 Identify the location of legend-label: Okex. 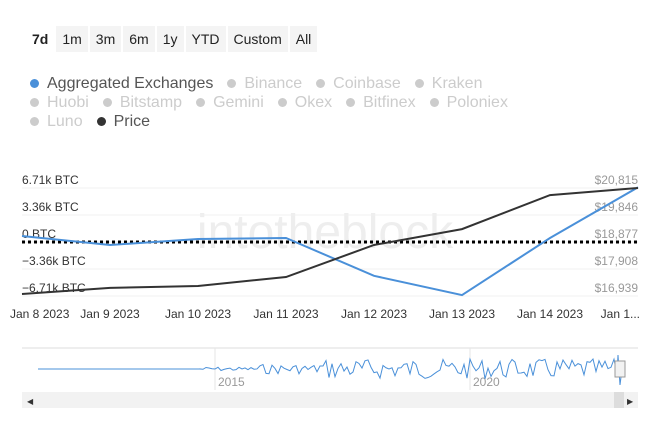
(313, 102).